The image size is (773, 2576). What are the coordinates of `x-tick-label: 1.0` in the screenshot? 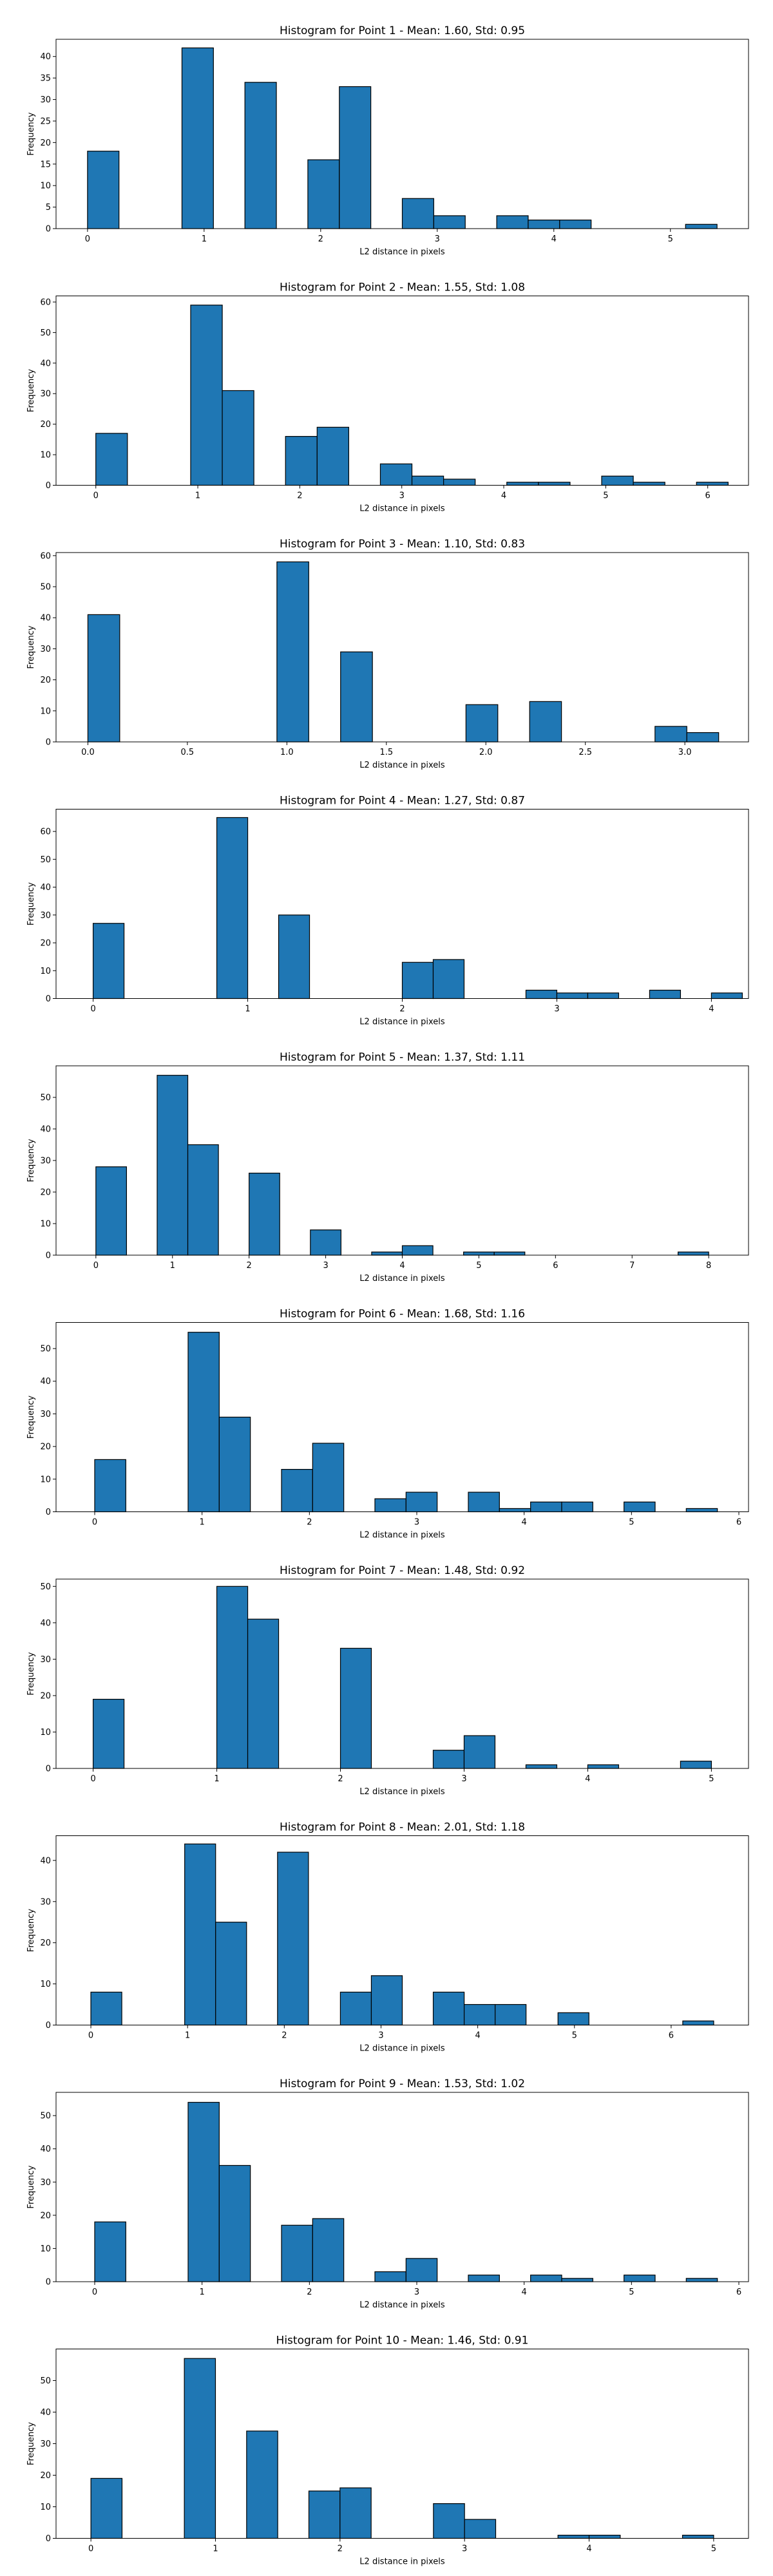 It's located at (287, 752).